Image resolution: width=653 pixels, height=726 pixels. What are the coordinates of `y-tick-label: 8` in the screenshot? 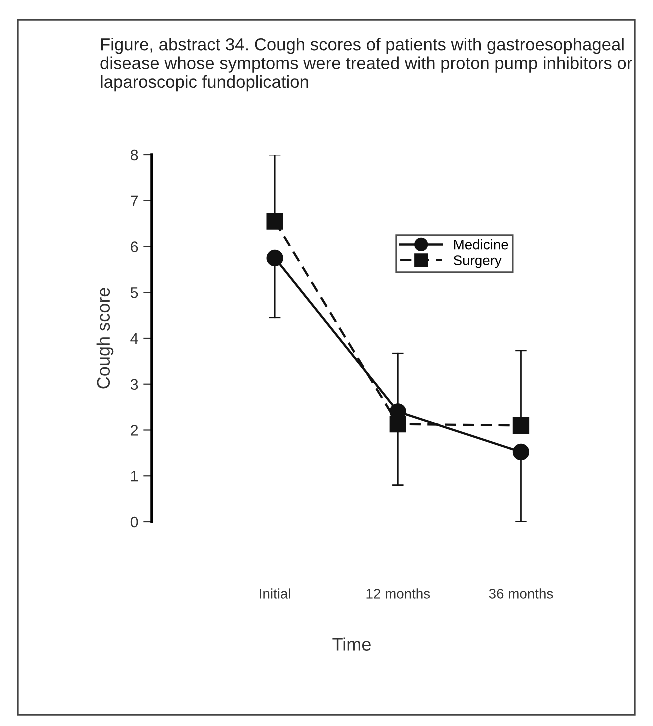 It's located at (134, 155).